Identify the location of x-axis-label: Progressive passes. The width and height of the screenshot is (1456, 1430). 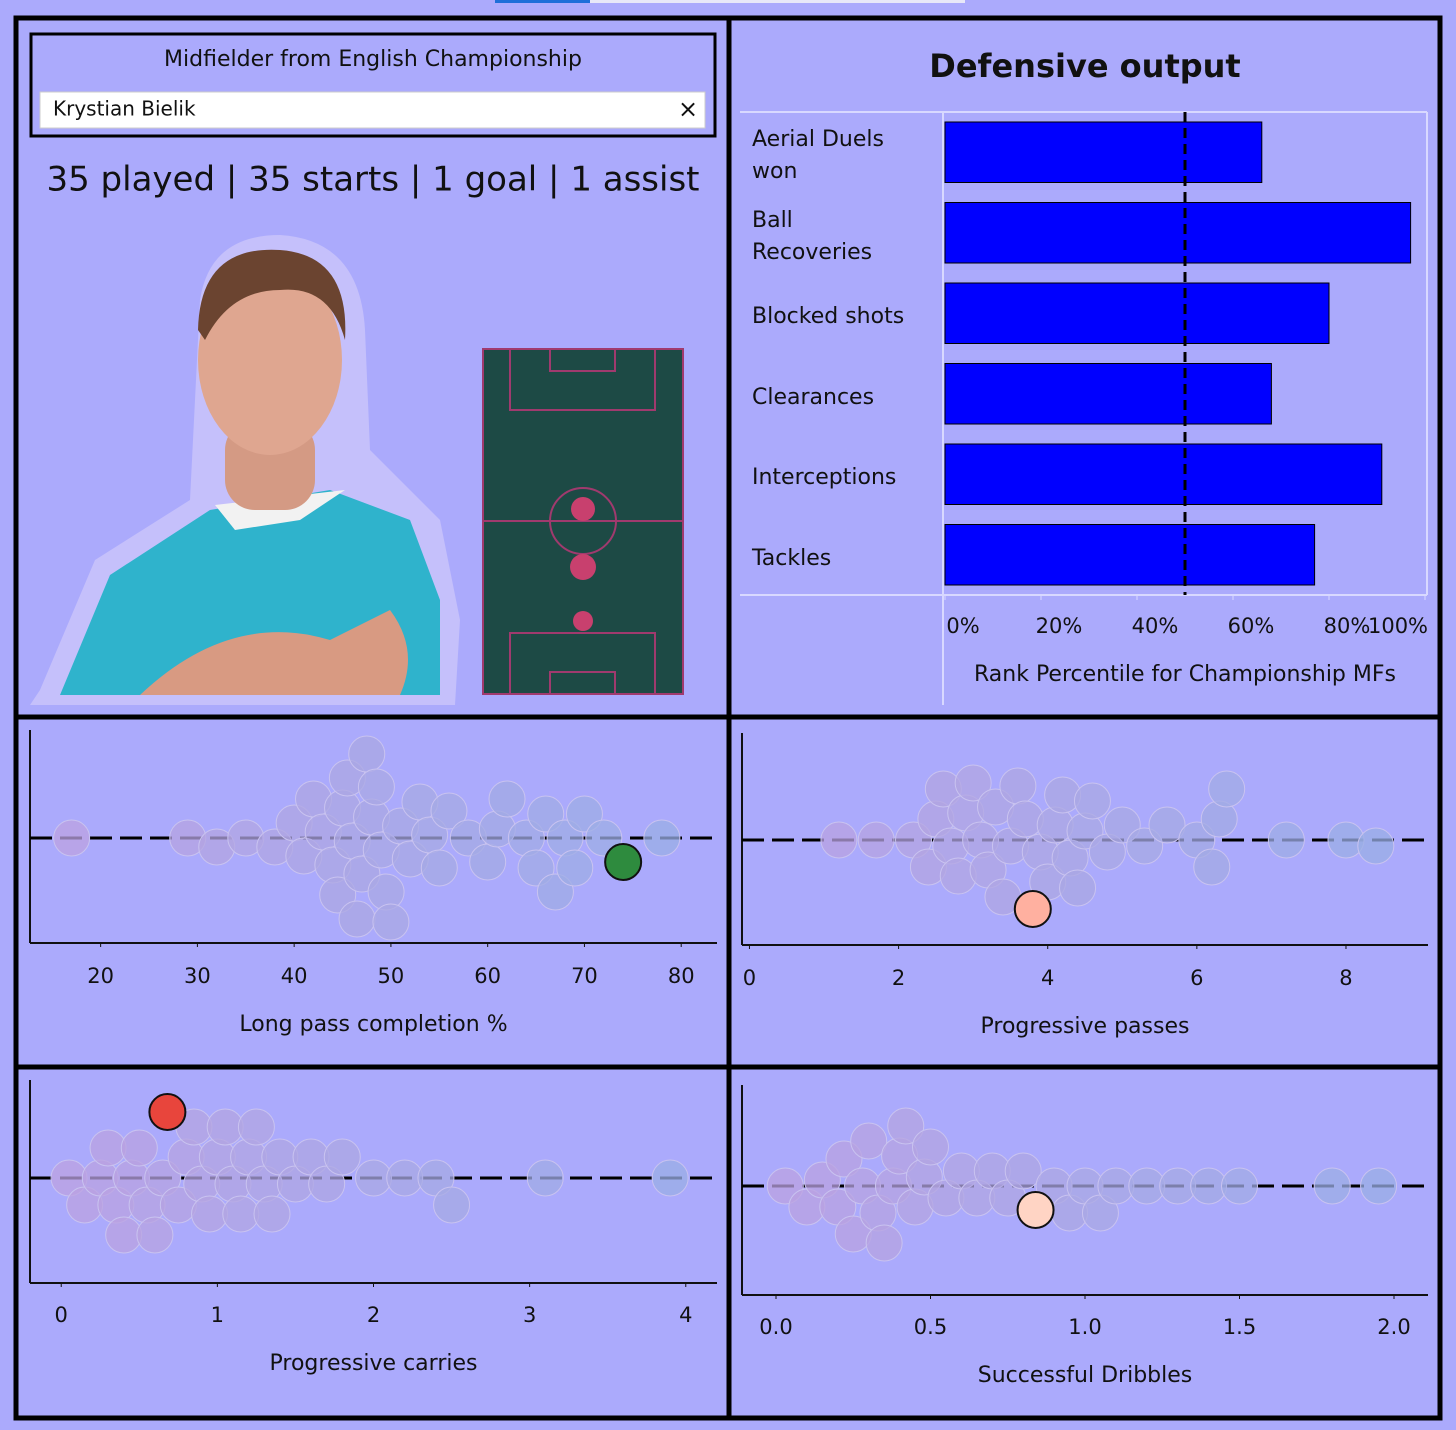
(1085, 1026).